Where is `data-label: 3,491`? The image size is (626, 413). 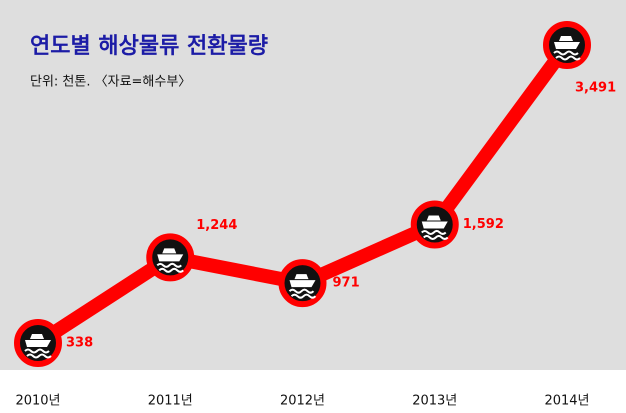 data-label: 3,491 is located at coordinates (595, 88).